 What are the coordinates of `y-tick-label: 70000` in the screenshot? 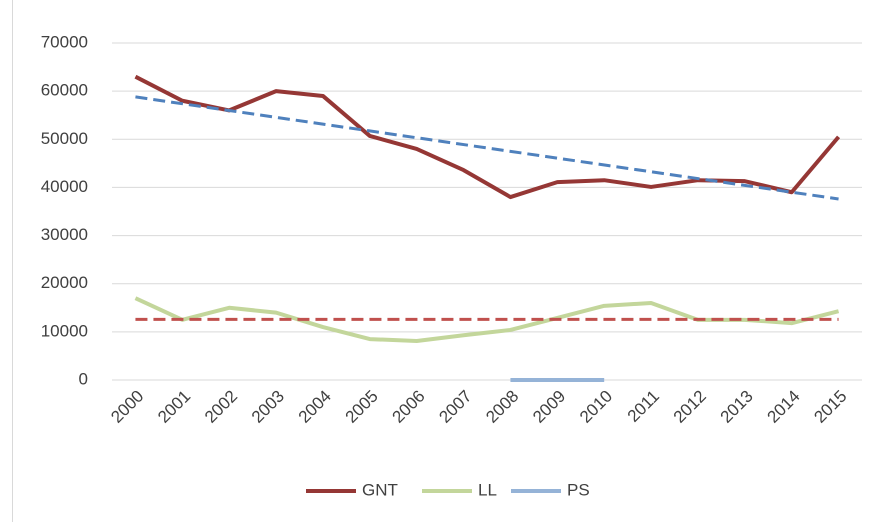 It's located at (64, 41).